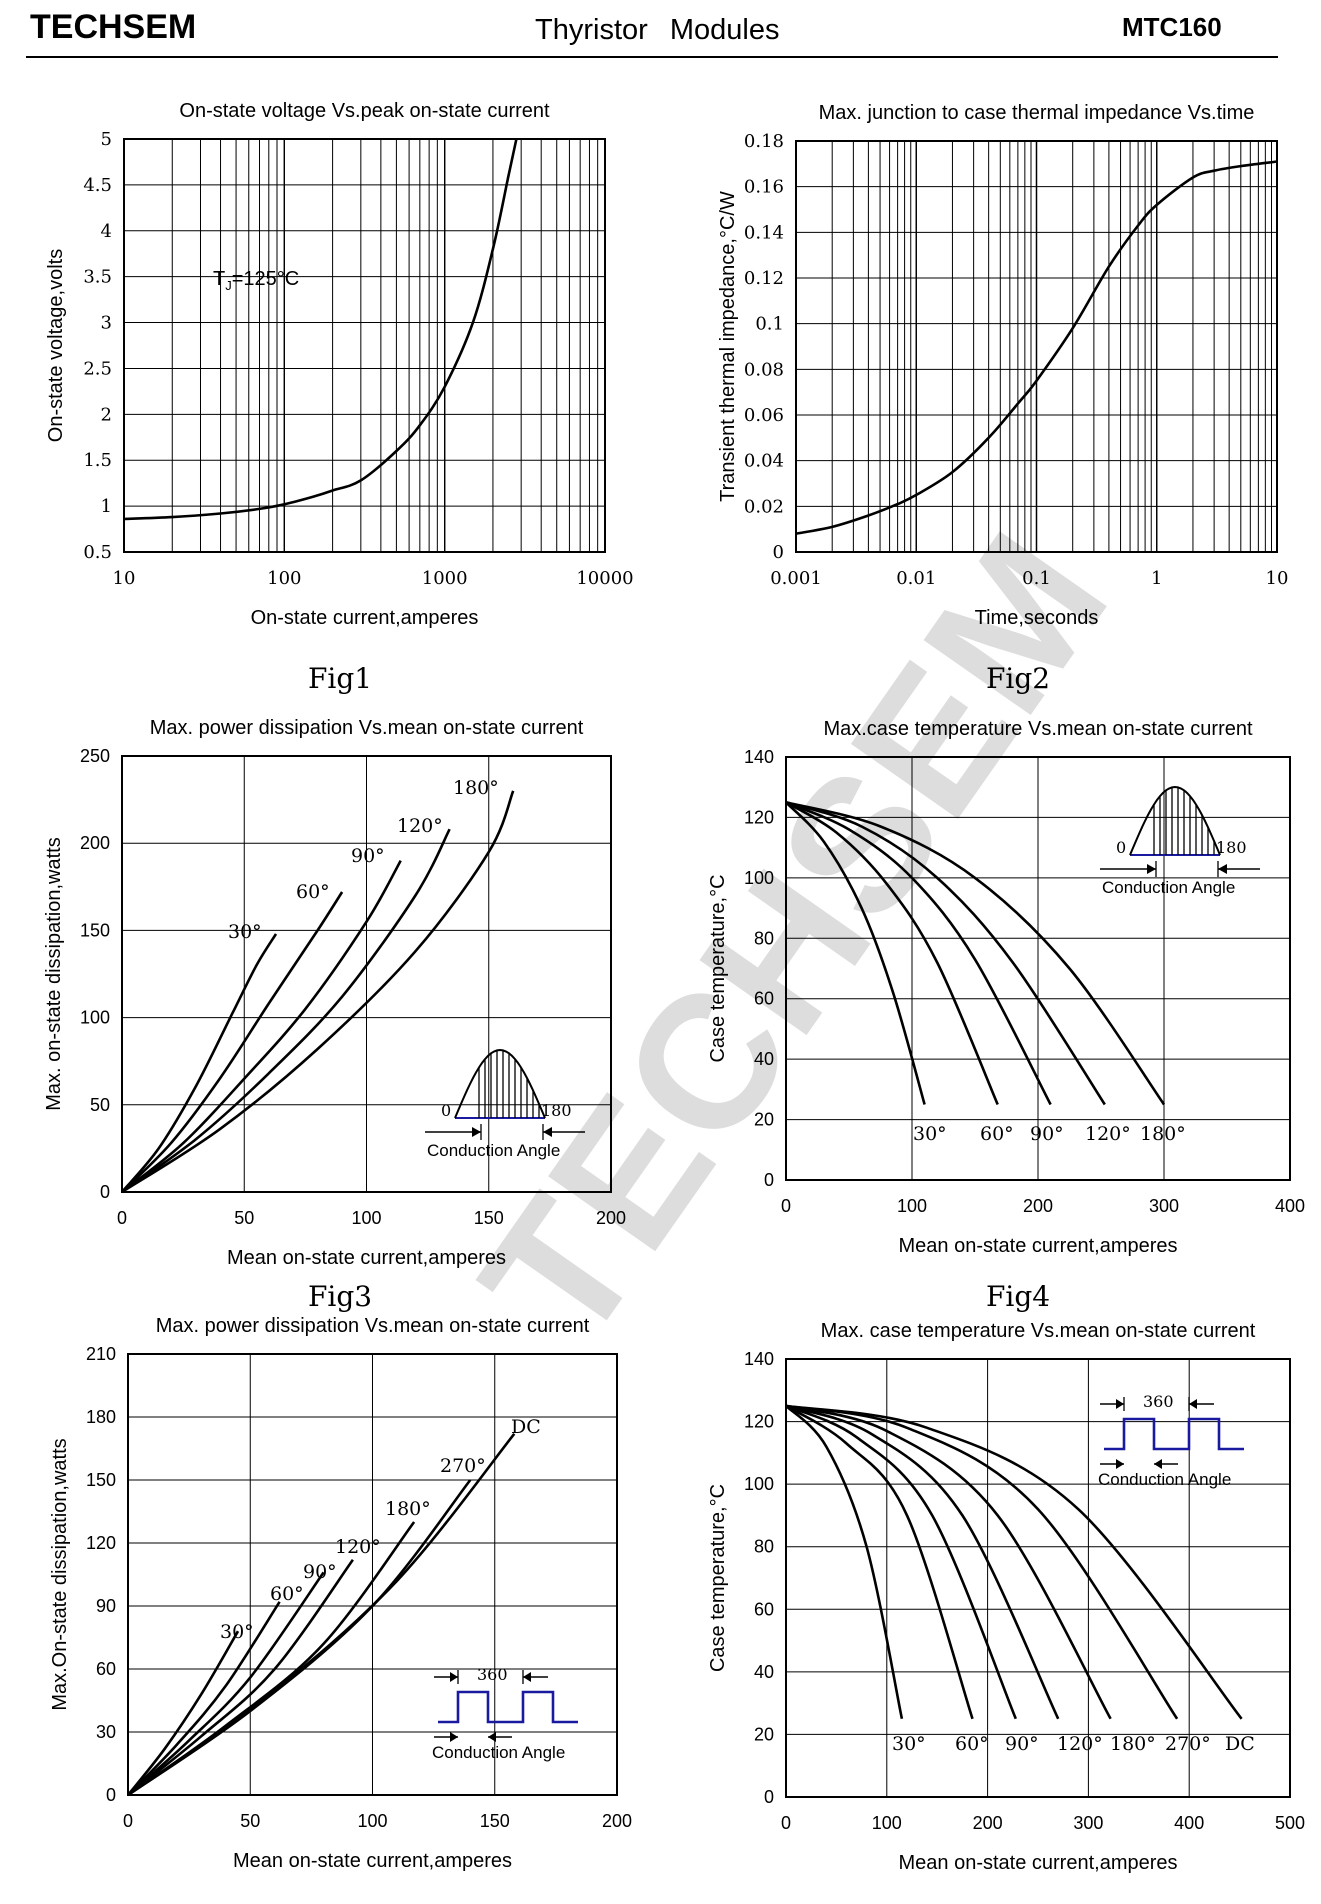 The image size is (1321, 1904). Describe the element at coordinates (244, 1218) in the screenshot. I see `x-tick-label: 50` at that location.